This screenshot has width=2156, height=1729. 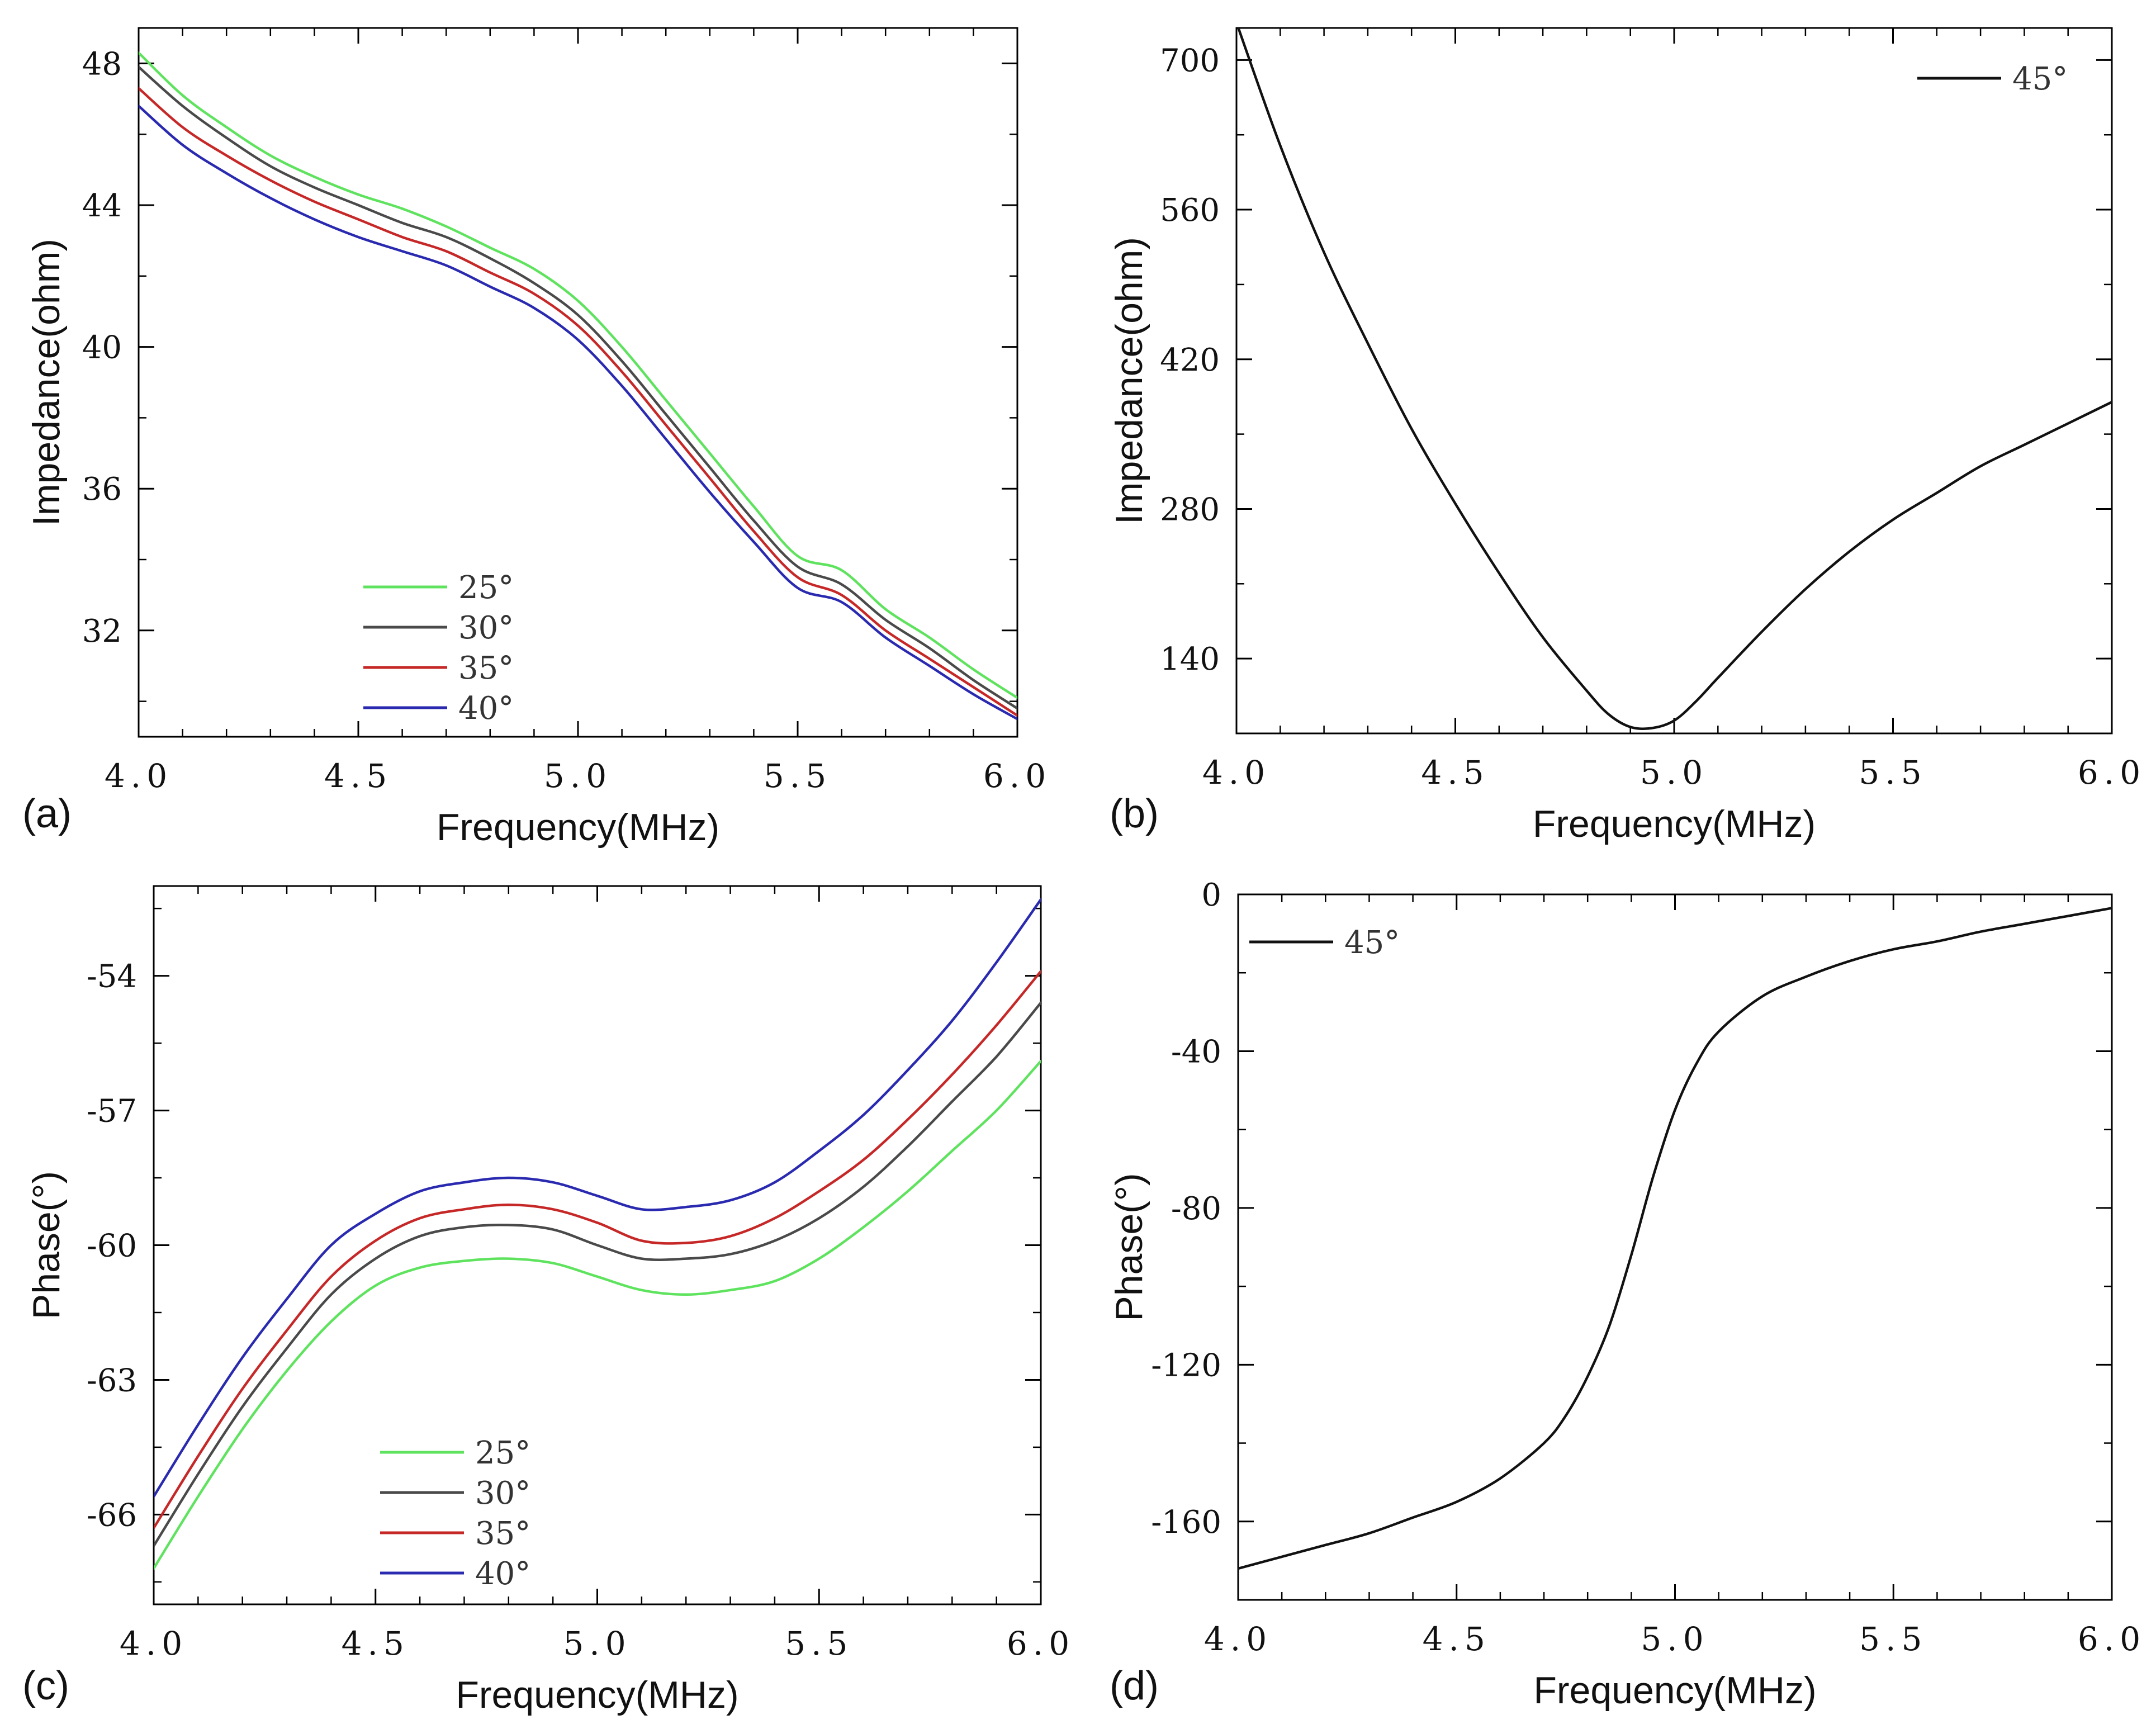 What do you see at coordinates (1186, 1365) in the screenshot?
I see `y-tick-label: -120` at bounding box center [1186, 1365].